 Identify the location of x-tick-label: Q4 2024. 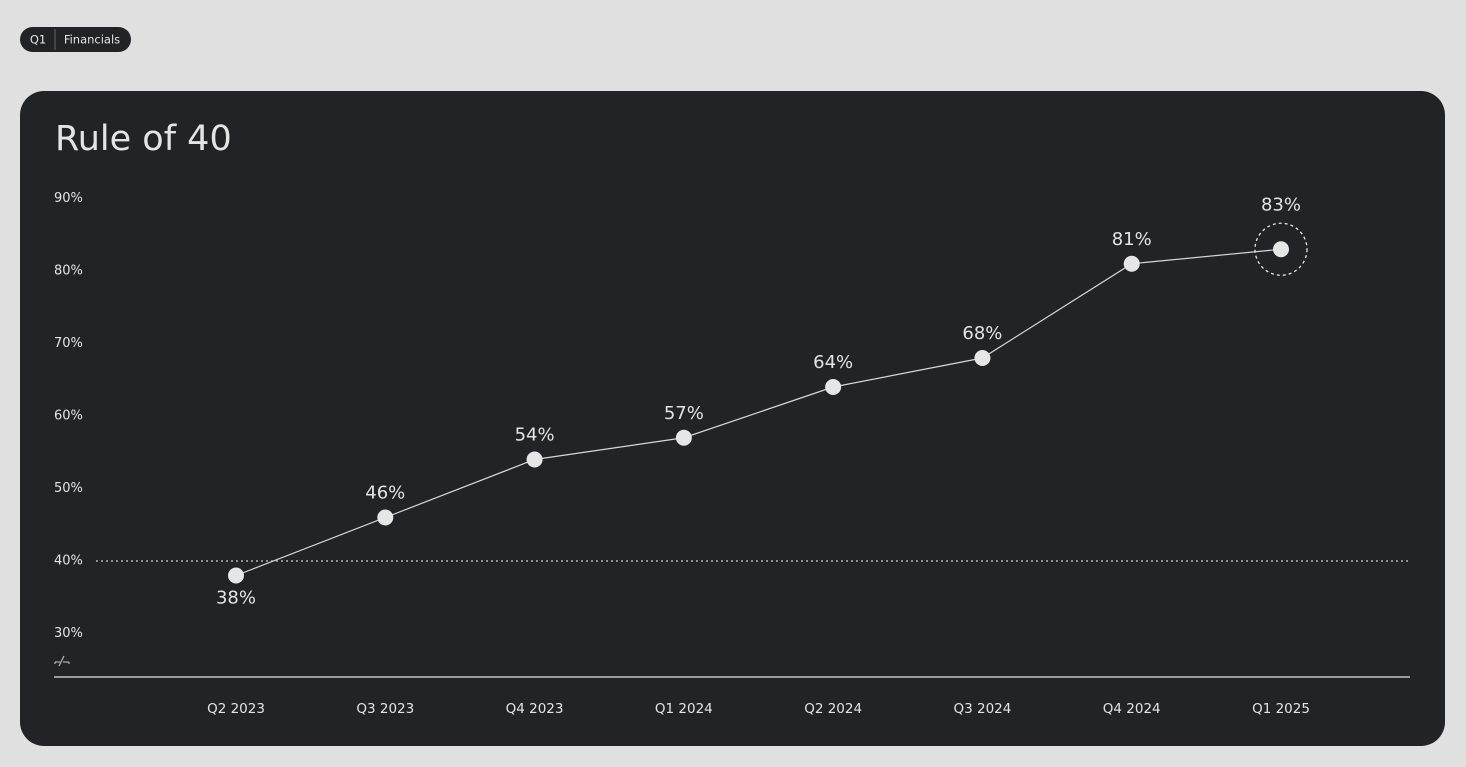
(1132, 709).